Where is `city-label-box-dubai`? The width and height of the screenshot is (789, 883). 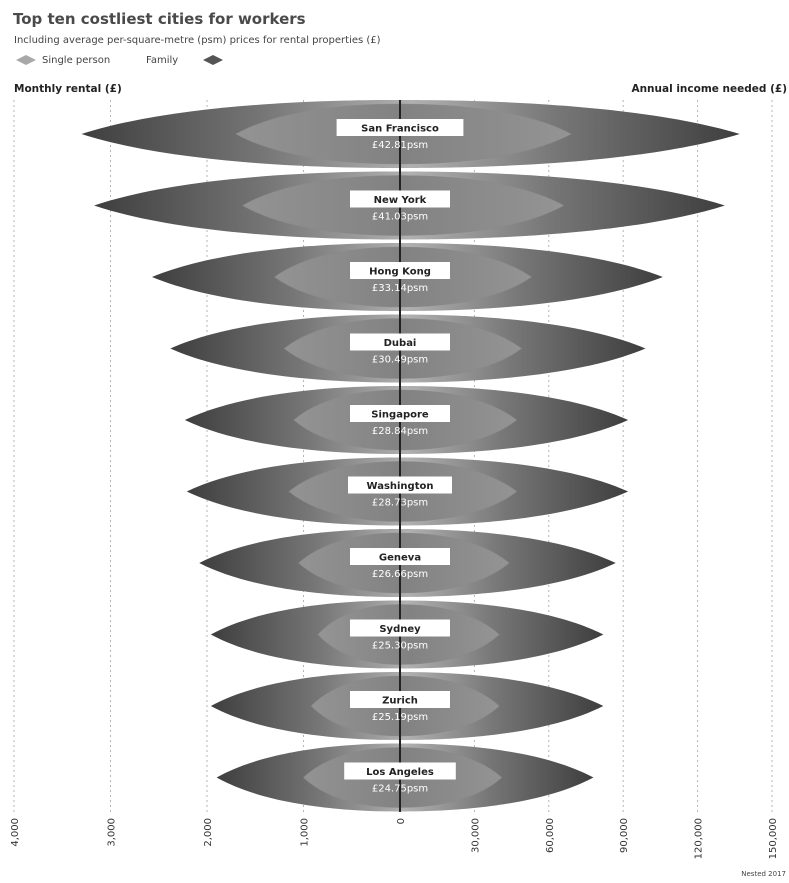 city-label-box-dubai is located at coordinates (400, 342).